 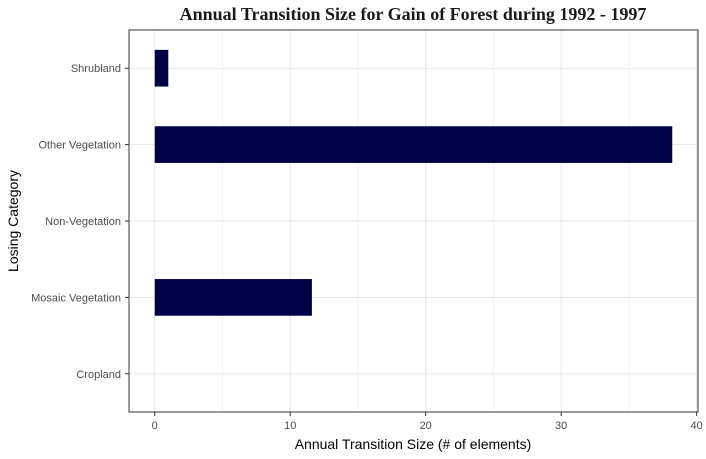 What do you see at coordinates (96, 69) in the screenshot?
I see `y-tick-label: Shrubland` at bounding box center [96, 69].